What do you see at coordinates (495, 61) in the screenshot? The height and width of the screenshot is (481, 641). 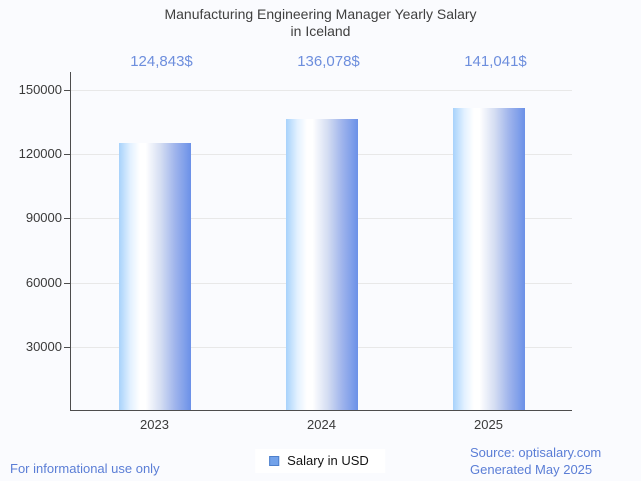 I see `value-label-2025: 141,041$` at bounding box center [495, 61].